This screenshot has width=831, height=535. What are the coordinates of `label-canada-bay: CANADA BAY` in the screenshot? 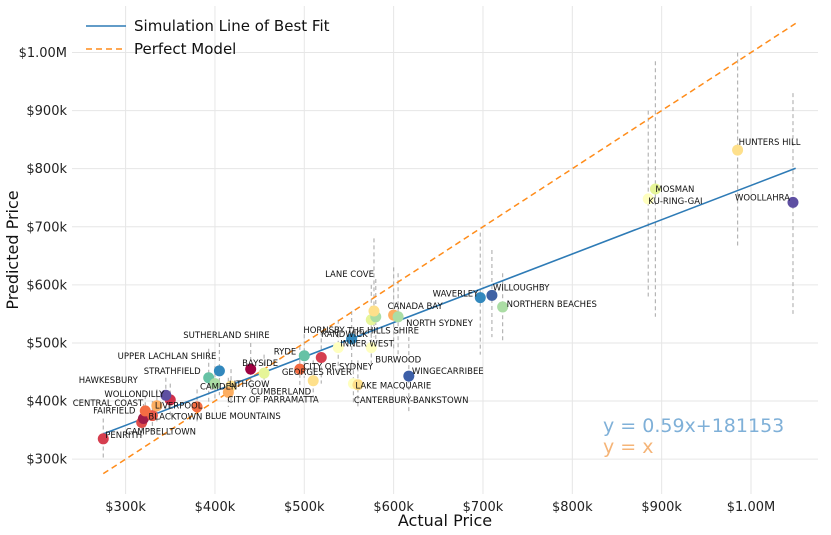 It's located at (416, 307).